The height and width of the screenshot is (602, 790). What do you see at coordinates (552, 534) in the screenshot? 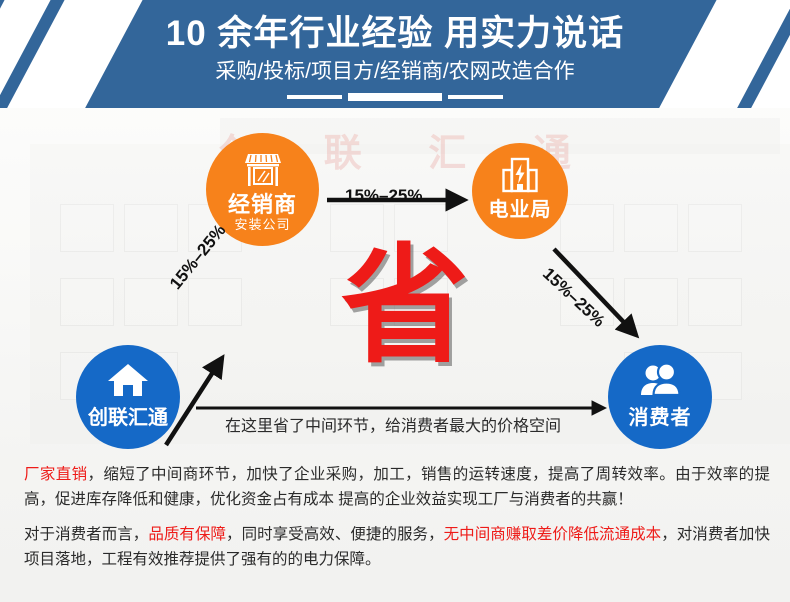
I see `highlight-text: 无中间商赚取差价降低流通成本` at bounding box center [552, 534].